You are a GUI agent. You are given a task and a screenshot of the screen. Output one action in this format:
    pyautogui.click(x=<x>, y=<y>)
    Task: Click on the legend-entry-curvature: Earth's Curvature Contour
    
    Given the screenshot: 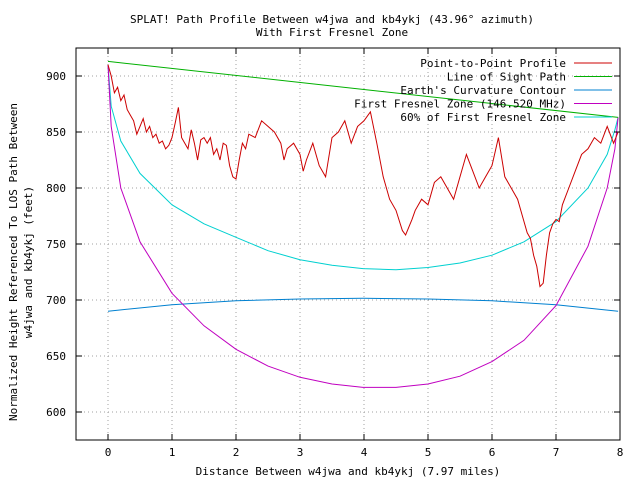 What is the action you would take?
    pyautogui.click(x=483, y=90)
    